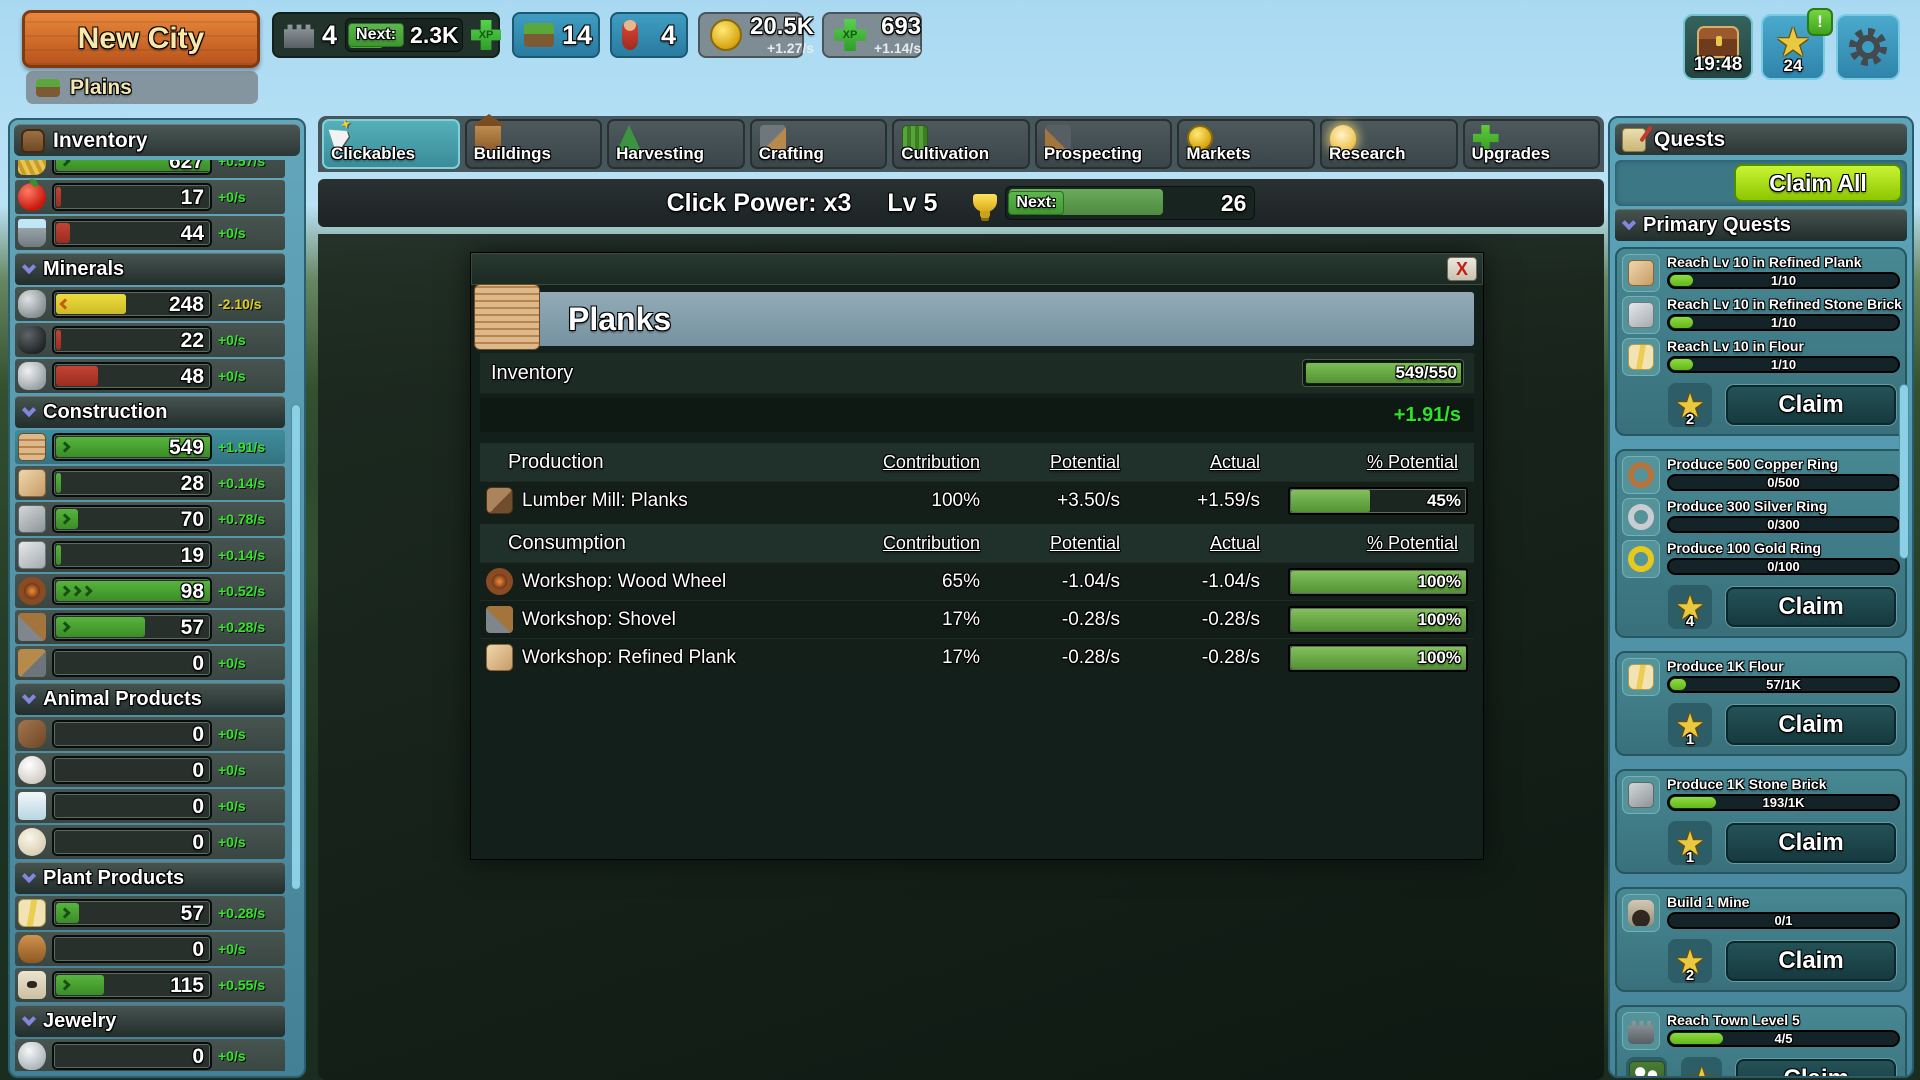  Describe the element at coordinates (1690, 419) in the screenshot. I see `reward-star-count: 2` at that location.